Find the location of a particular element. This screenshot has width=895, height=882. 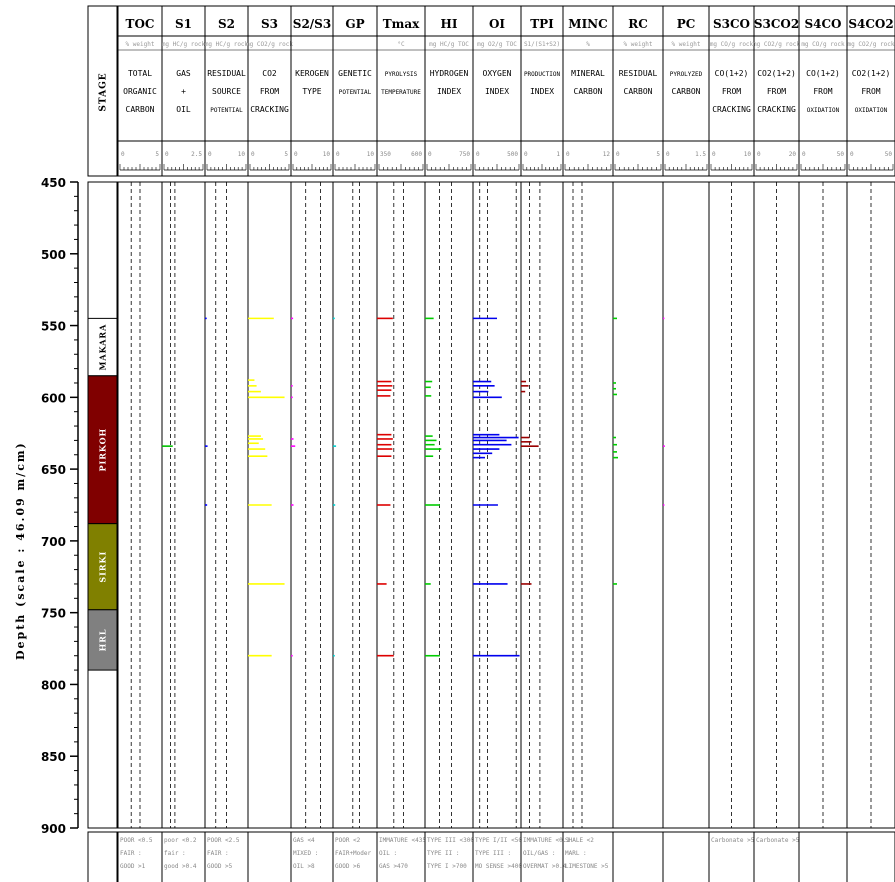

scale-max: 12 is located at coordinates (607, 154).